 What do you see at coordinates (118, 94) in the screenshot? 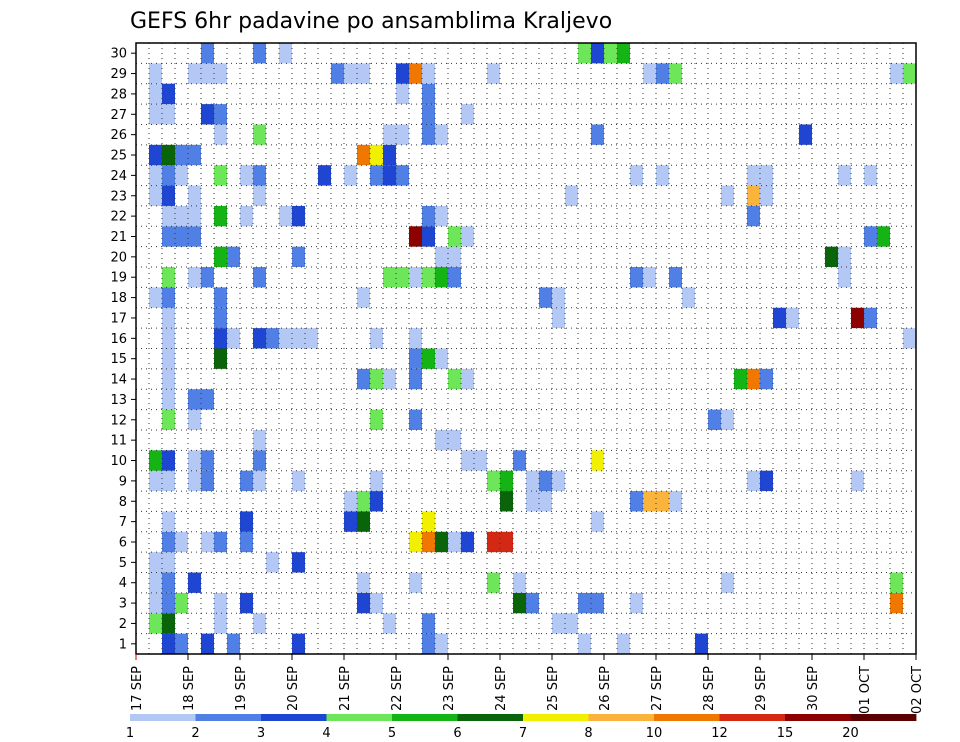
I see `y-tick-label: 28` at bounding box center [118, 94].